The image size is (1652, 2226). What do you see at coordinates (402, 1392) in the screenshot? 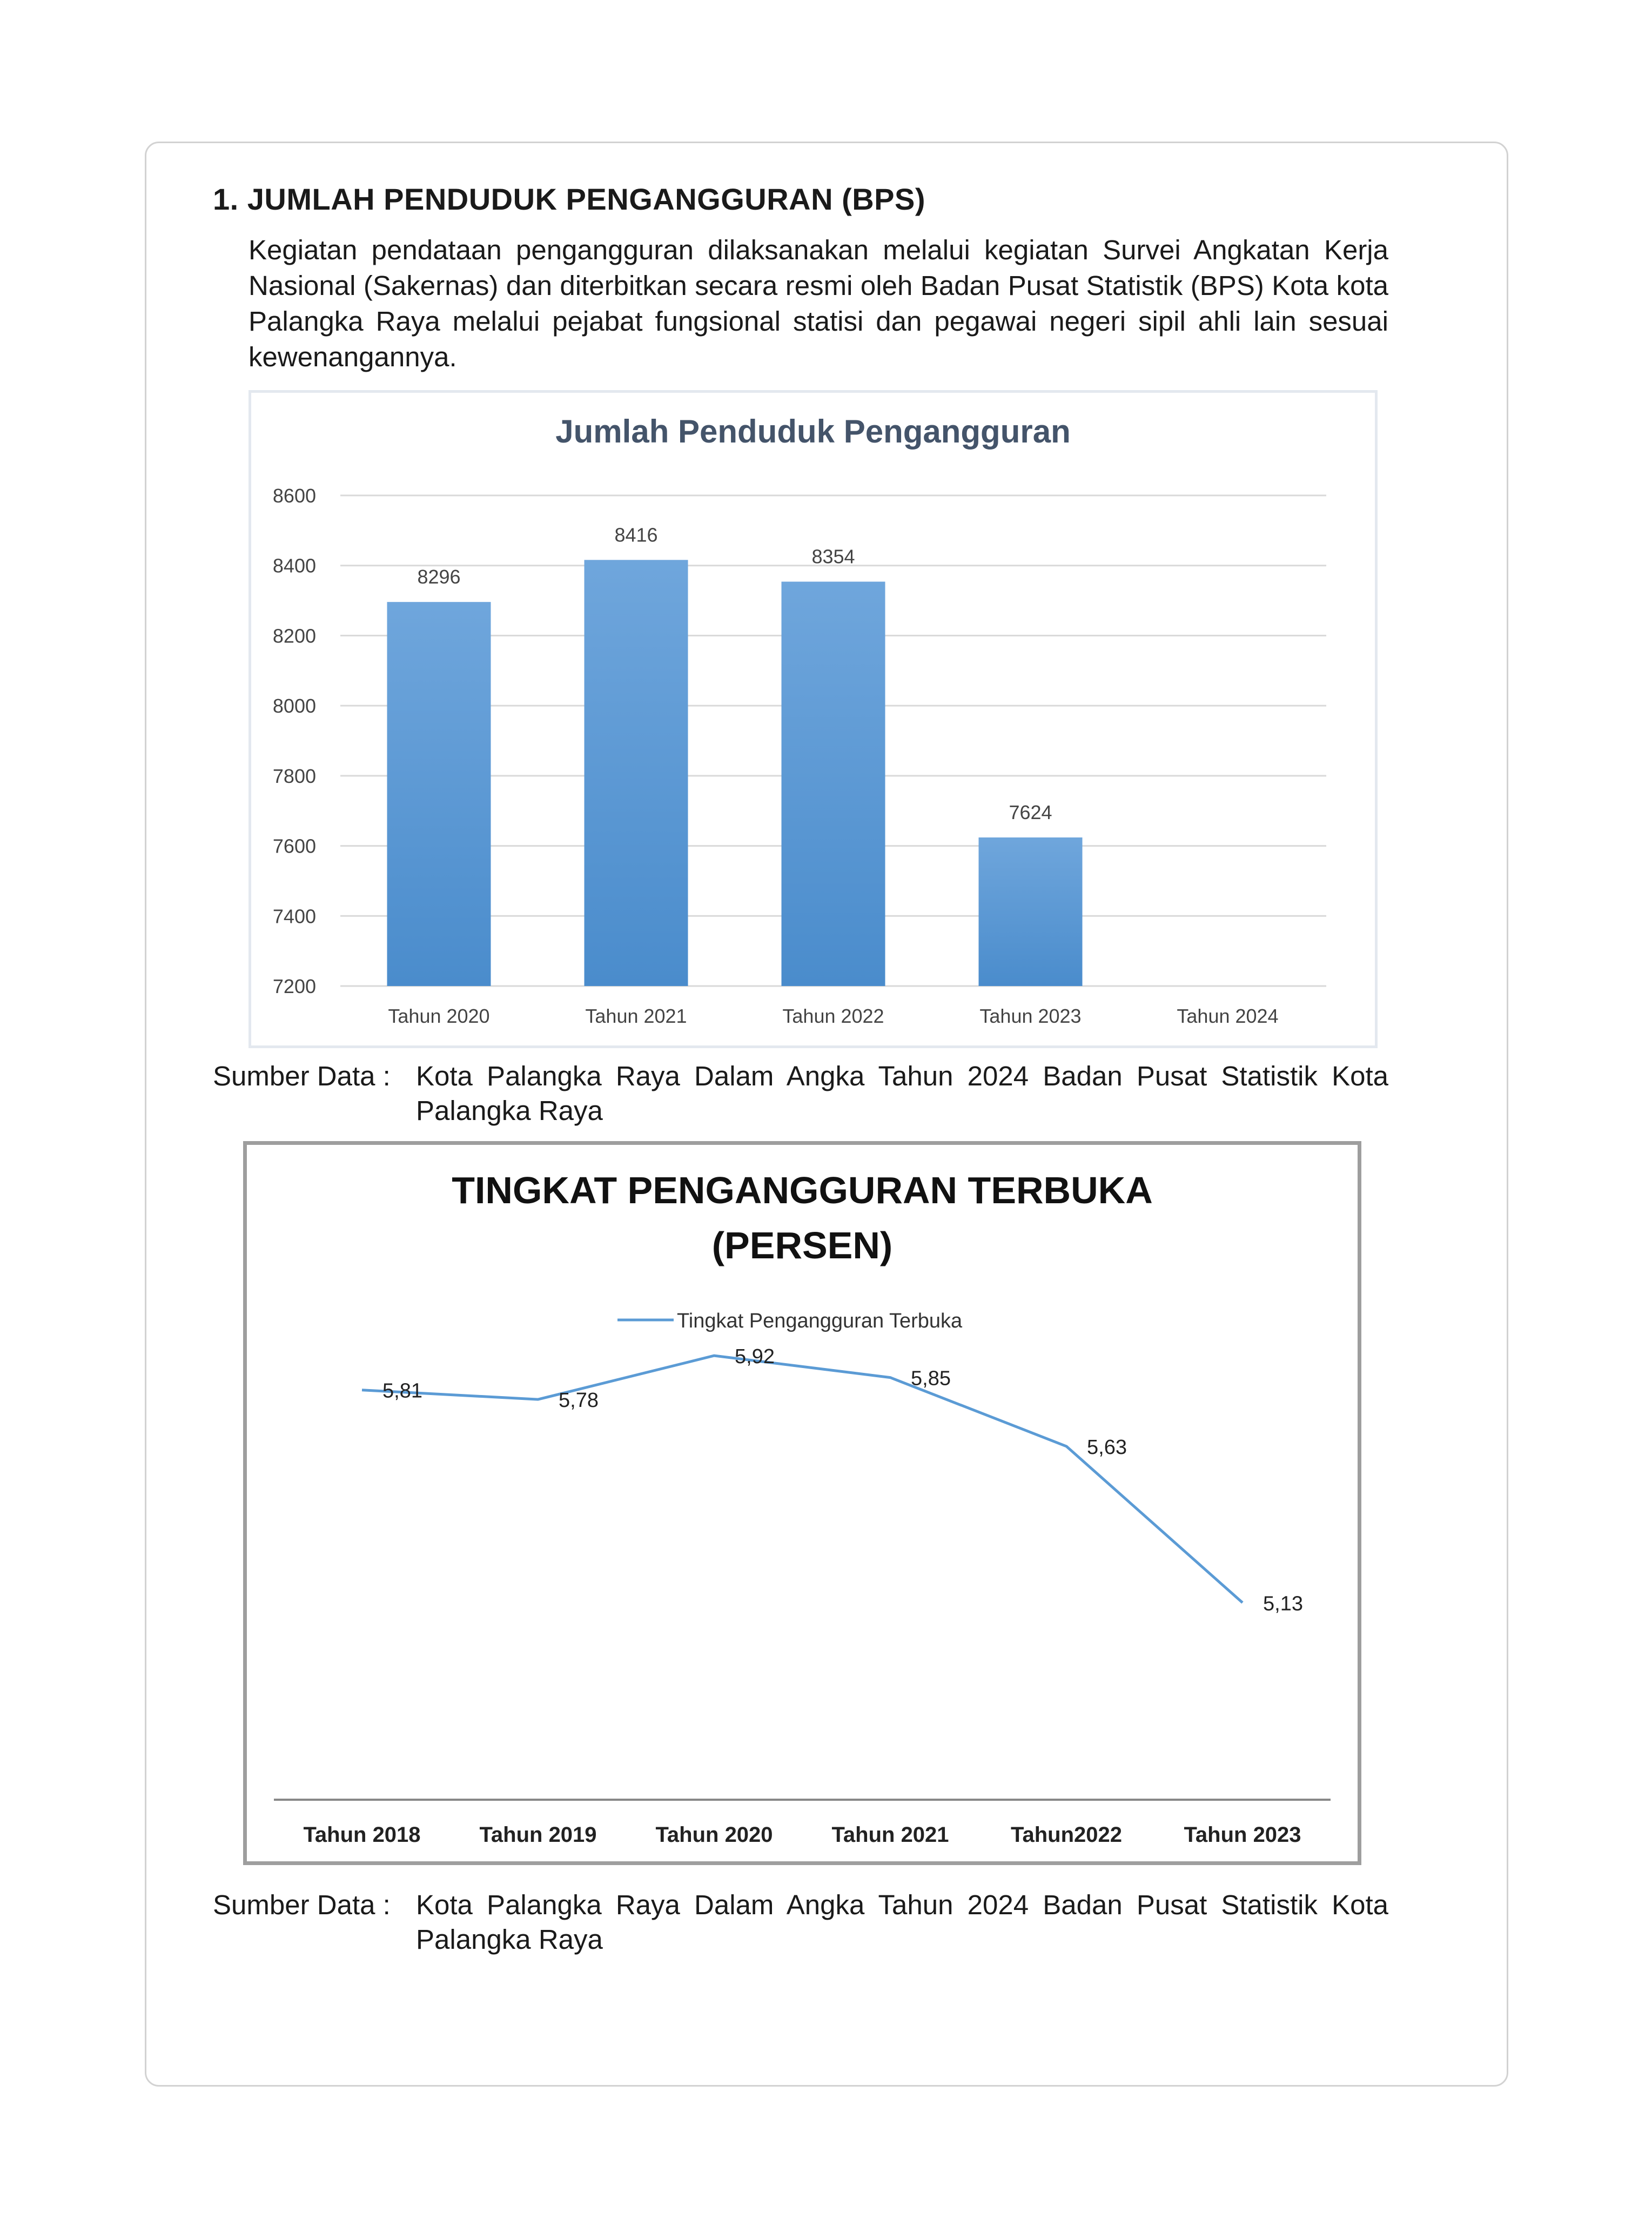
I see `data-label: 5,81` at bounding box center [402, 1392].